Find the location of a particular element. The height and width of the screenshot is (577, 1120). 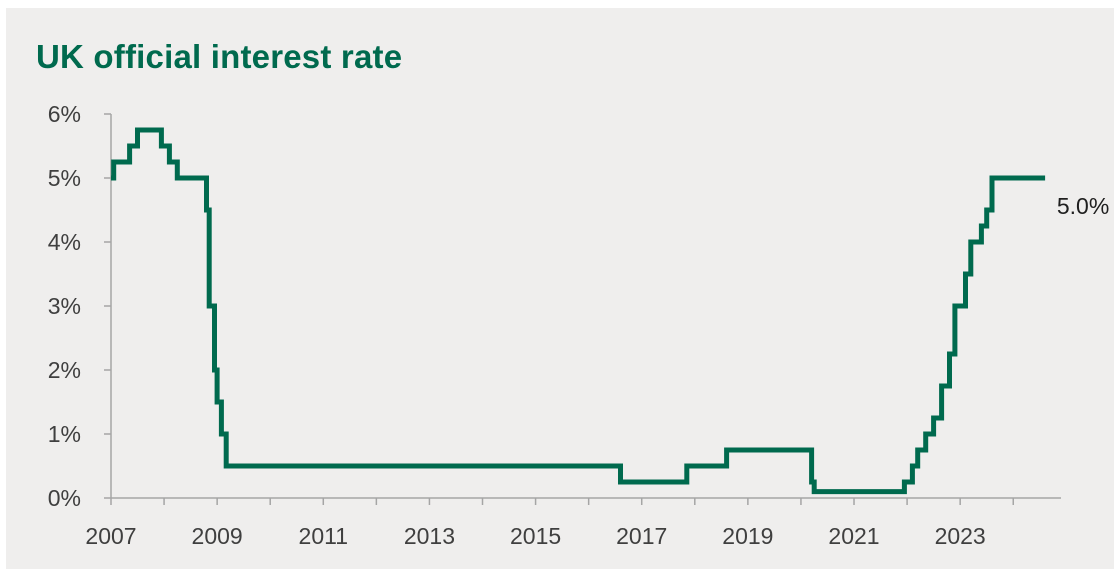

x-tick-label: 2019 is located at coordinates (747, 536).